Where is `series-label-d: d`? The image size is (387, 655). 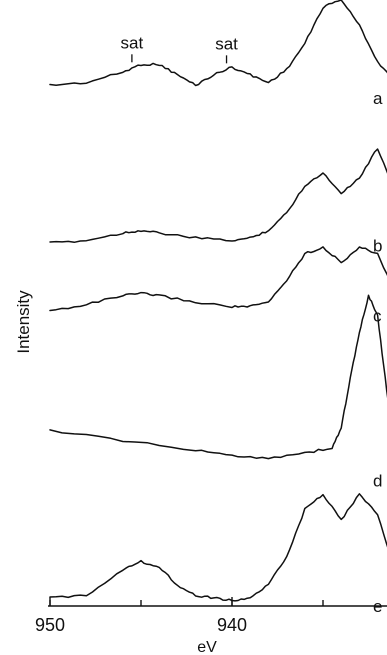
series-label-d: d is located at coordinates (377, 481).